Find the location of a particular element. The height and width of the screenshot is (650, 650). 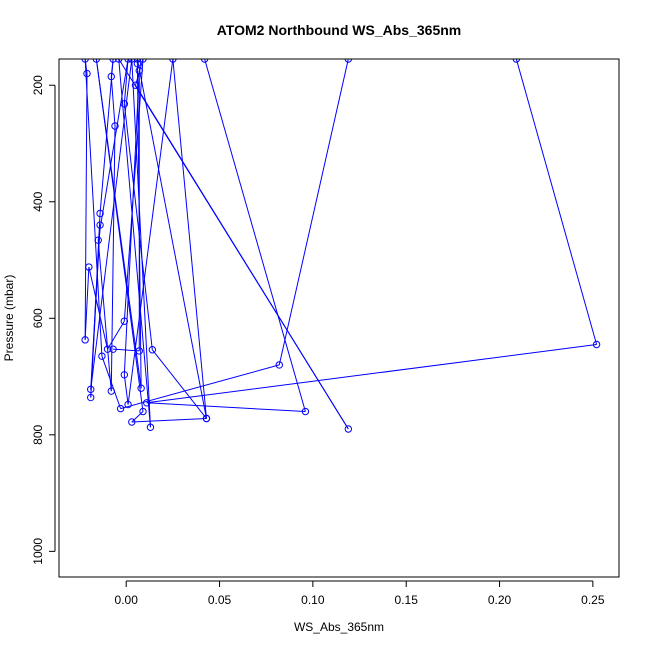

x-tick-label: 0.10 is located at coordinates (313, 600).